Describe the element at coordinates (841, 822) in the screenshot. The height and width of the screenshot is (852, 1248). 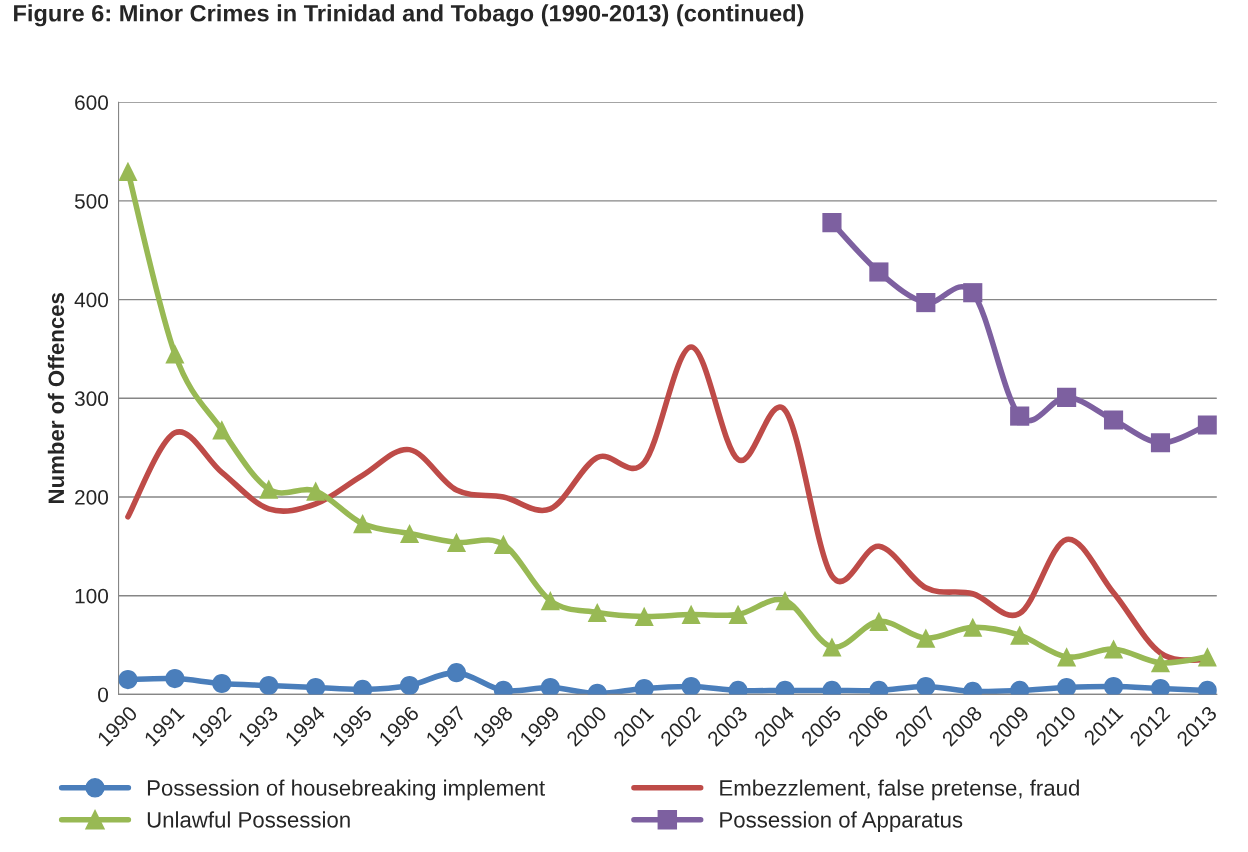
I see `legend-label: Possession of Apparatus` at that location.